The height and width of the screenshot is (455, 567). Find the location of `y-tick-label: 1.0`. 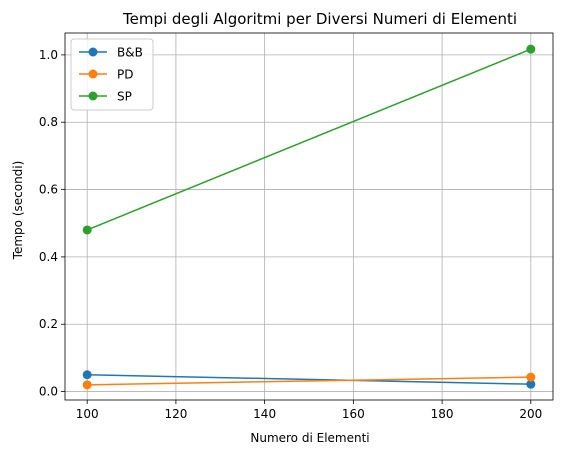

y-tick-label: 1.0 is located at coordinates (48, 55).